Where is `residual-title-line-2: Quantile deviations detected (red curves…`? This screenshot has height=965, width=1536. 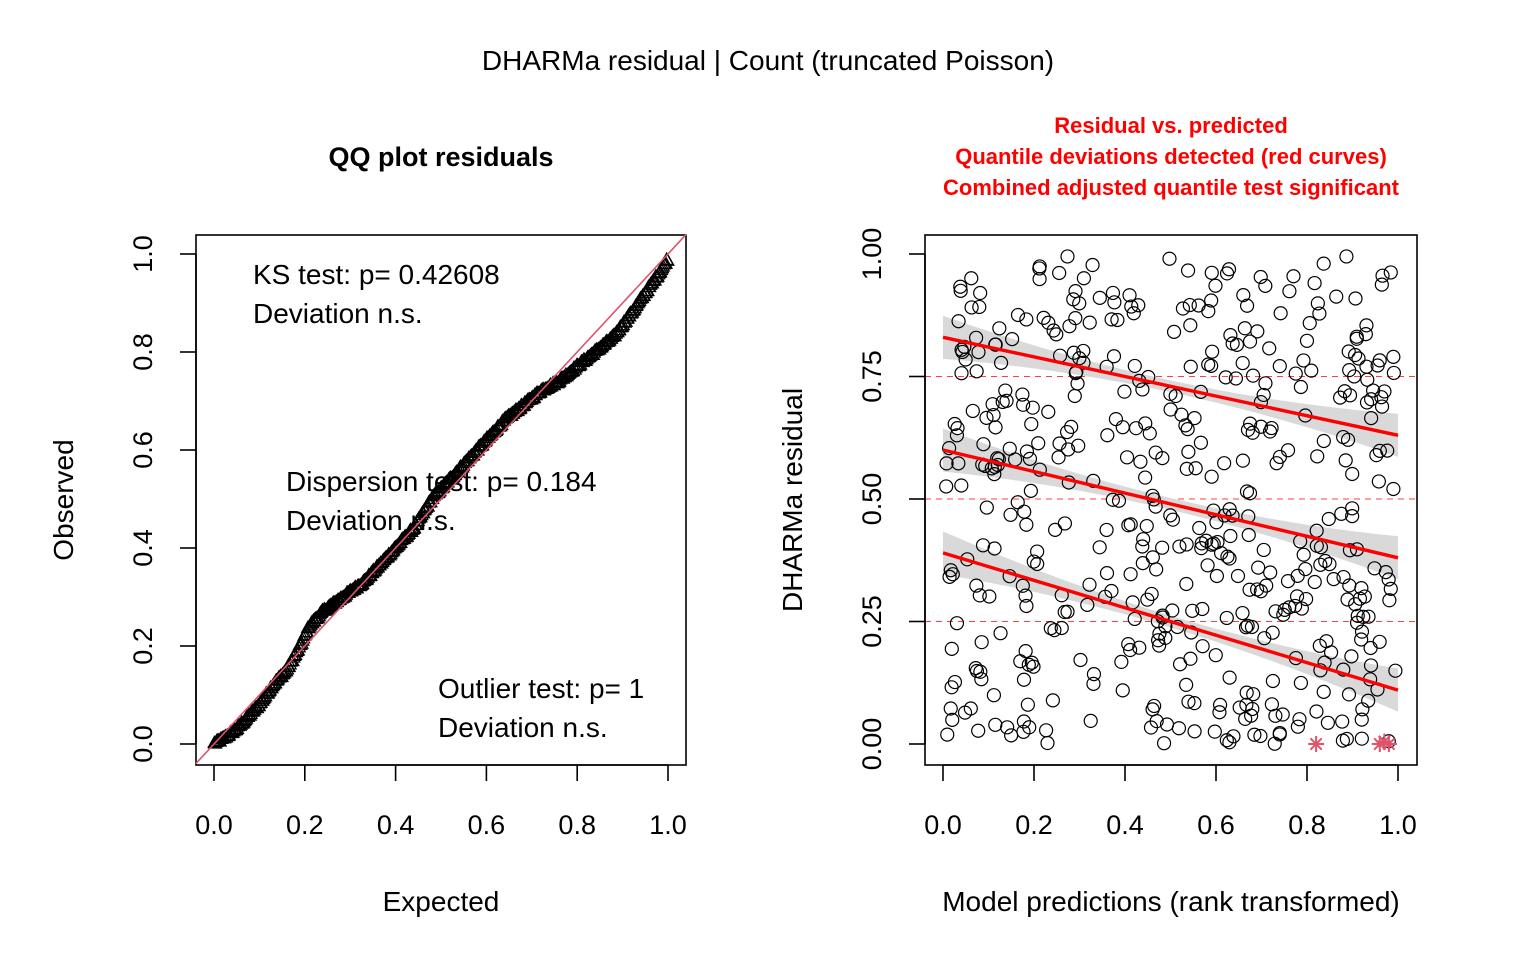
residual-title-line-2: Quantile deviations detected (red curves… is located at coordinates (1171, 156).